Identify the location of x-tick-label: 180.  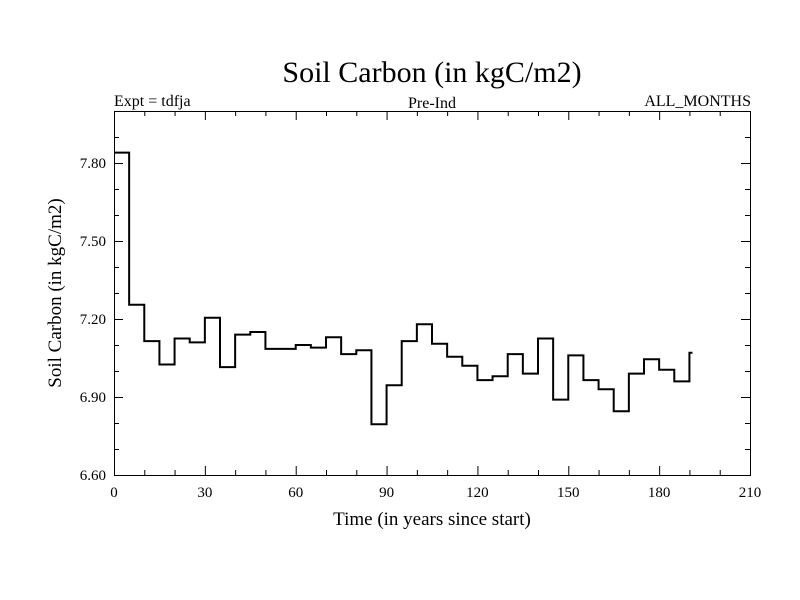
(659, 493).